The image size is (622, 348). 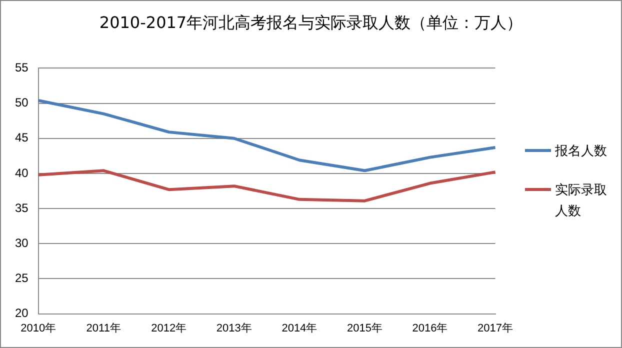 I want to click on x-tick-label: 2010年, so click(x=38, y=328).